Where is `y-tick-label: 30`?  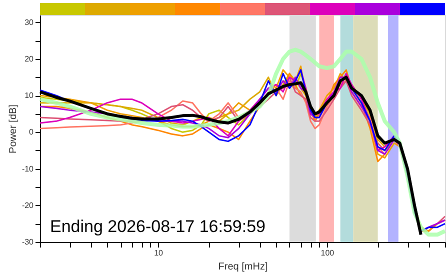
y-tick-label: 30 is located at coordinates (29, 22).